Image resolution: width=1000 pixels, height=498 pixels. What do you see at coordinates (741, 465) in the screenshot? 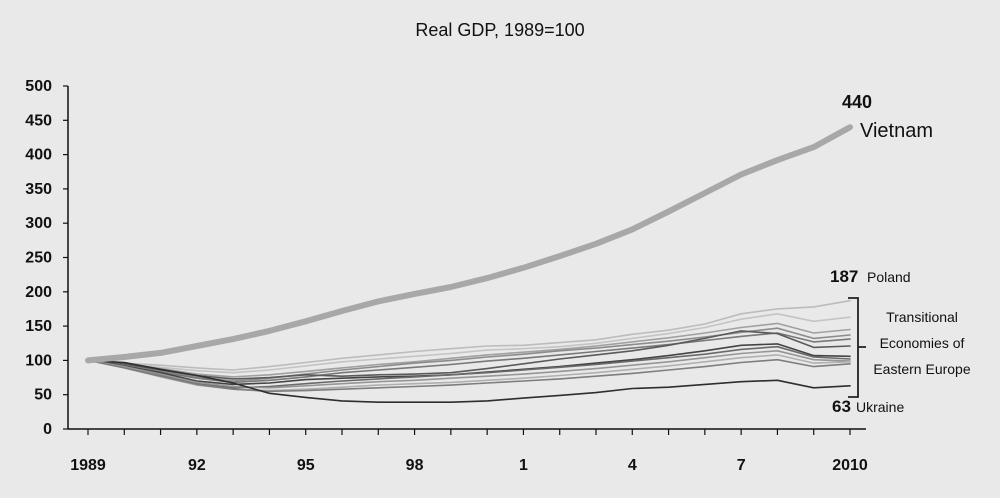
I see `x-tick-label: 7` at bounding box center [741, 465].